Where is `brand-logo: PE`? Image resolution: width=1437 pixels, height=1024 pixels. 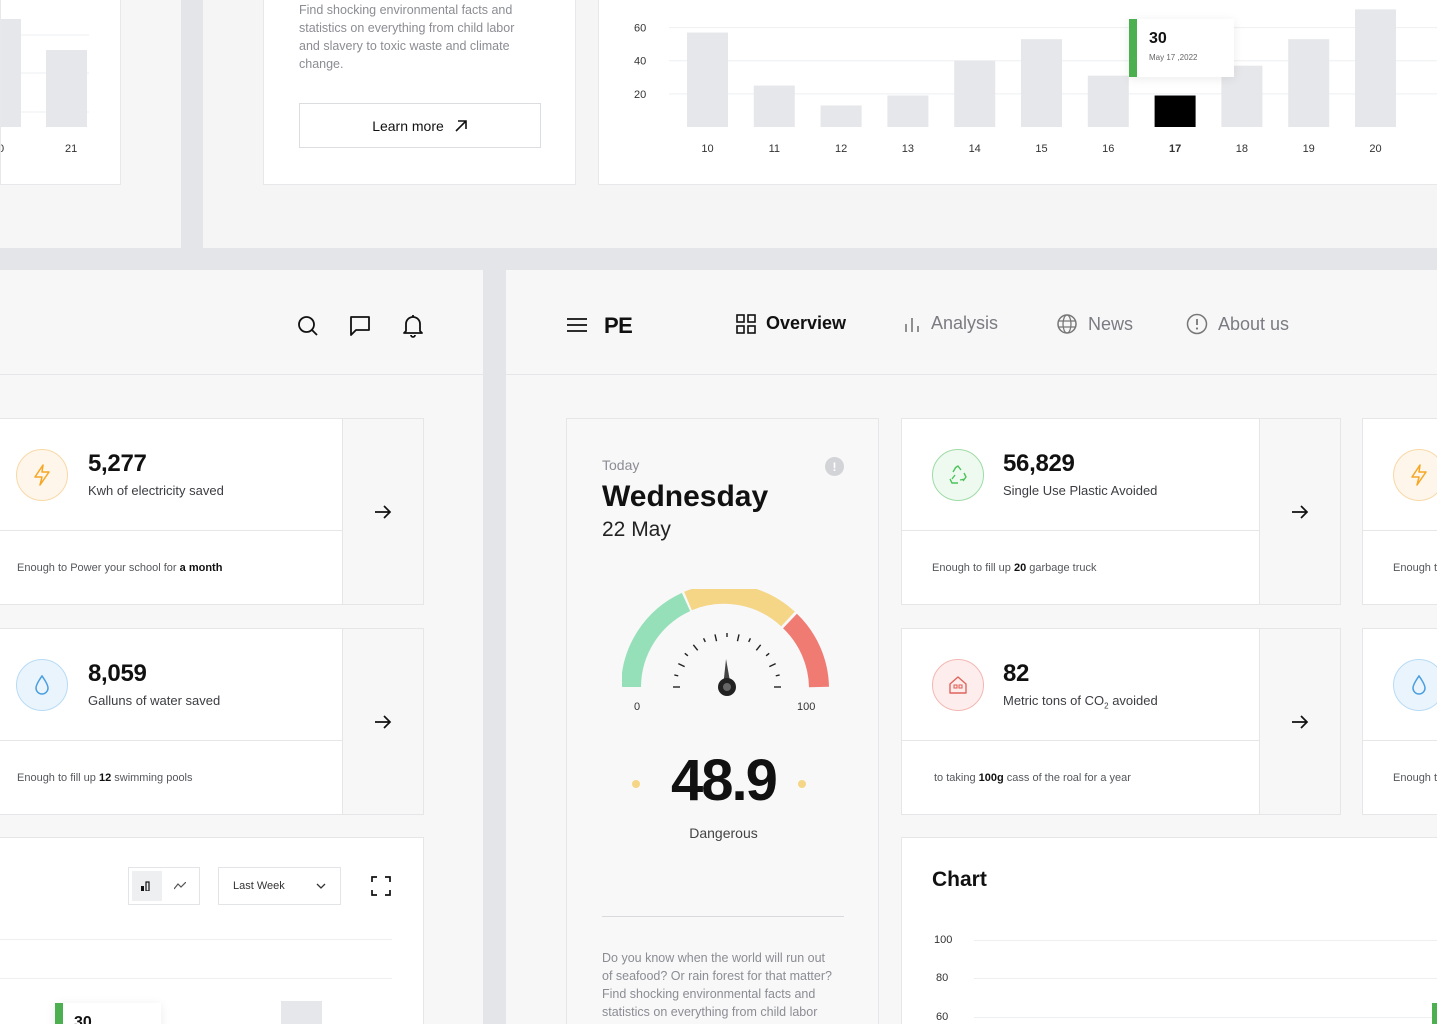
brand-logo: PE is located at coordinates (618, 325).